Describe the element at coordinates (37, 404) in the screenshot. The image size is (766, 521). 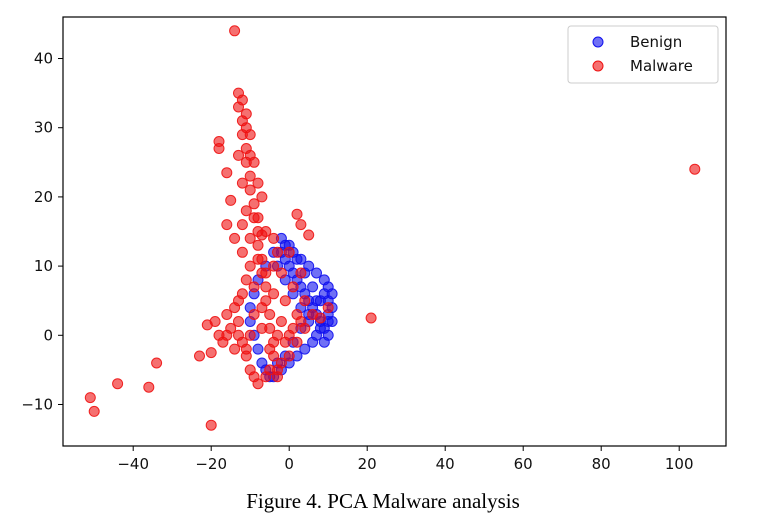
I see `y-tick-label-0: −10` at that location.